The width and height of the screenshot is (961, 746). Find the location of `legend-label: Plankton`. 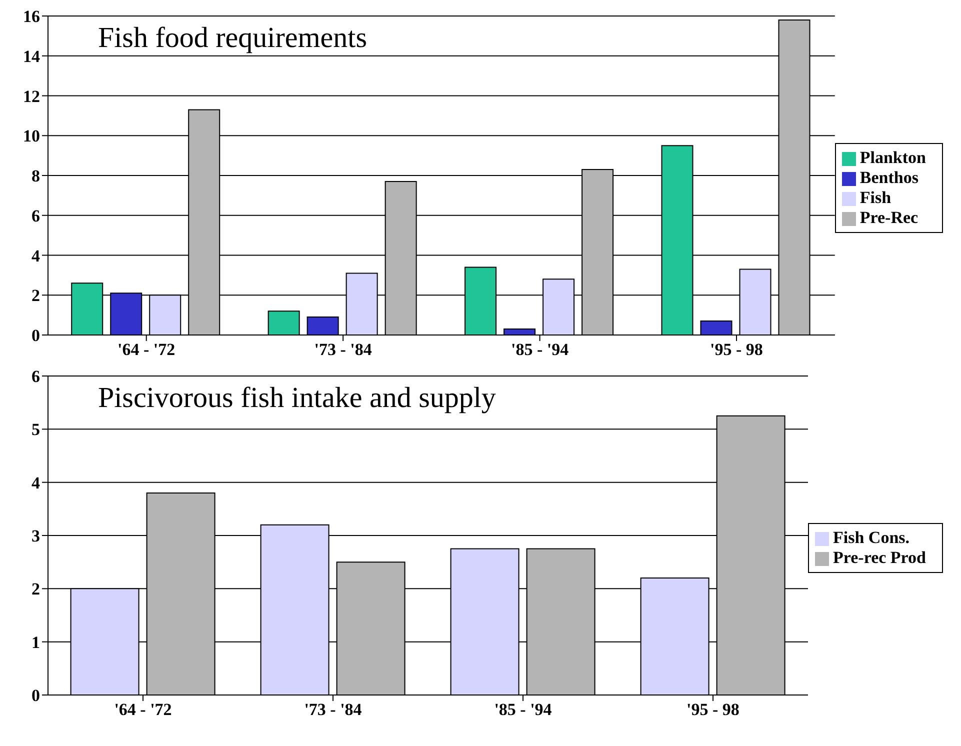

legend-label: Plankton is located at coordinates (893, 157).